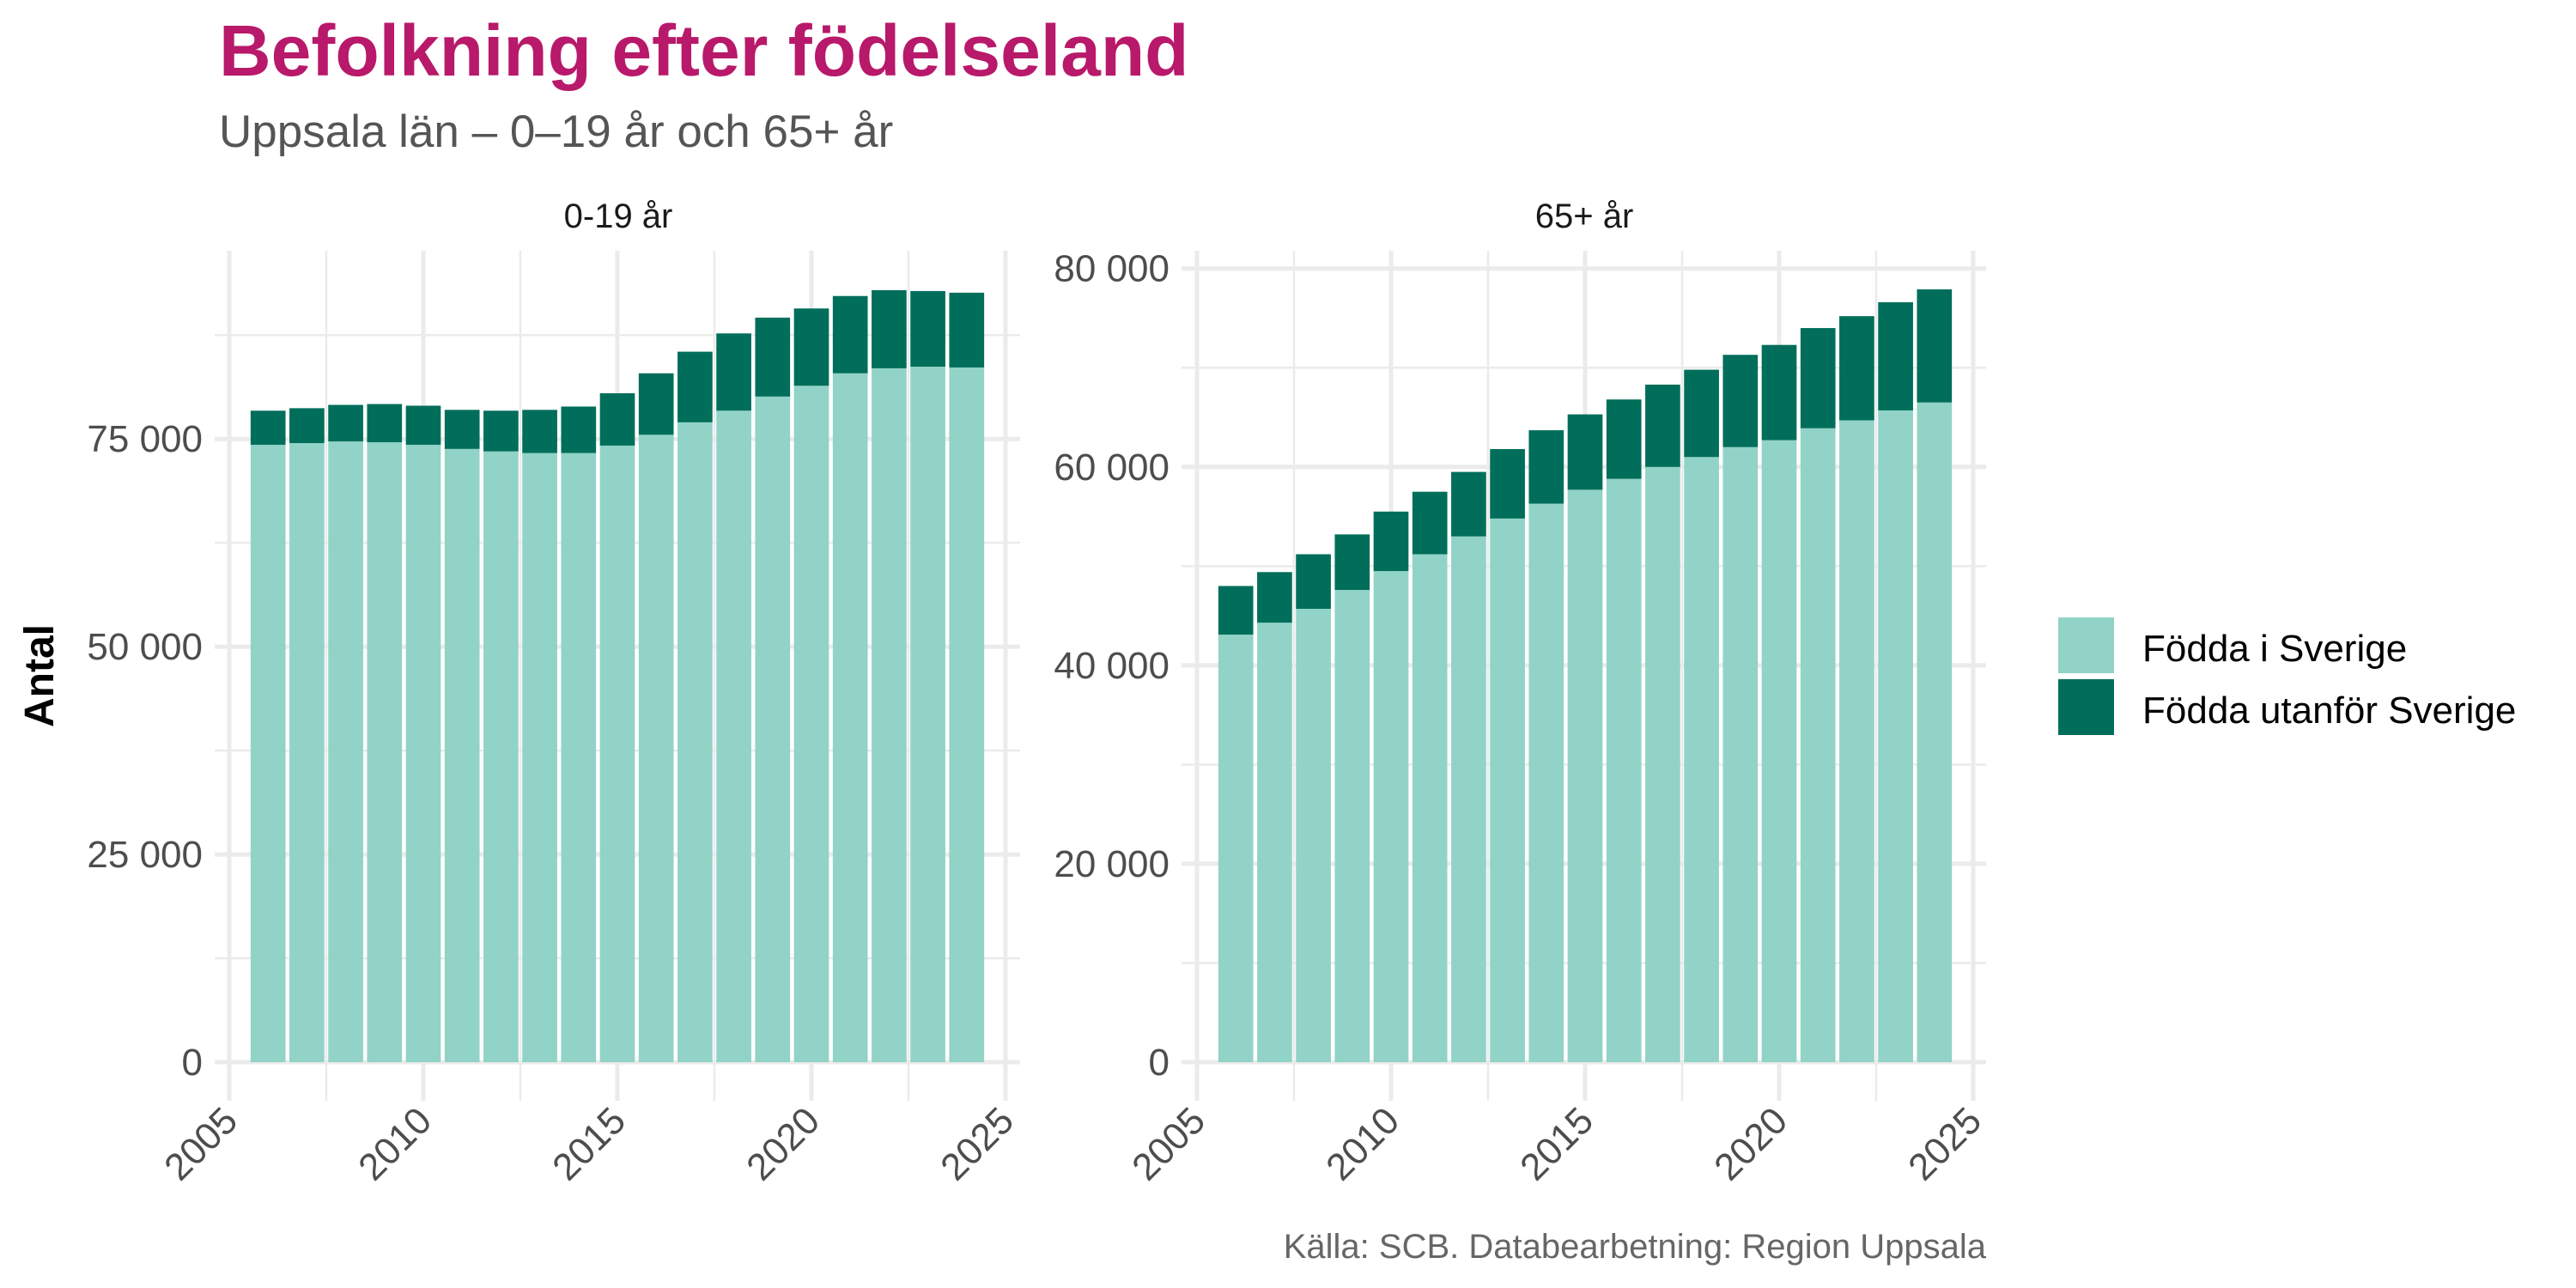 This screenshot has width=2576, height=1288. I want to click on y-tick-labels: 0 20 000 40 000 60 000 80 000, so click(1112, 666).